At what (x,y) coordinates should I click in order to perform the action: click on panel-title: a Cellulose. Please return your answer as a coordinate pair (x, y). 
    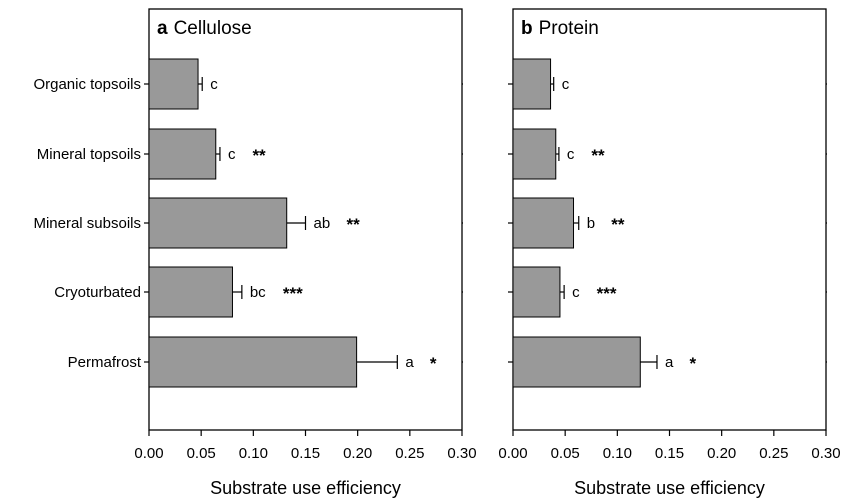
    Looking at the image, I should click on (204, 28).